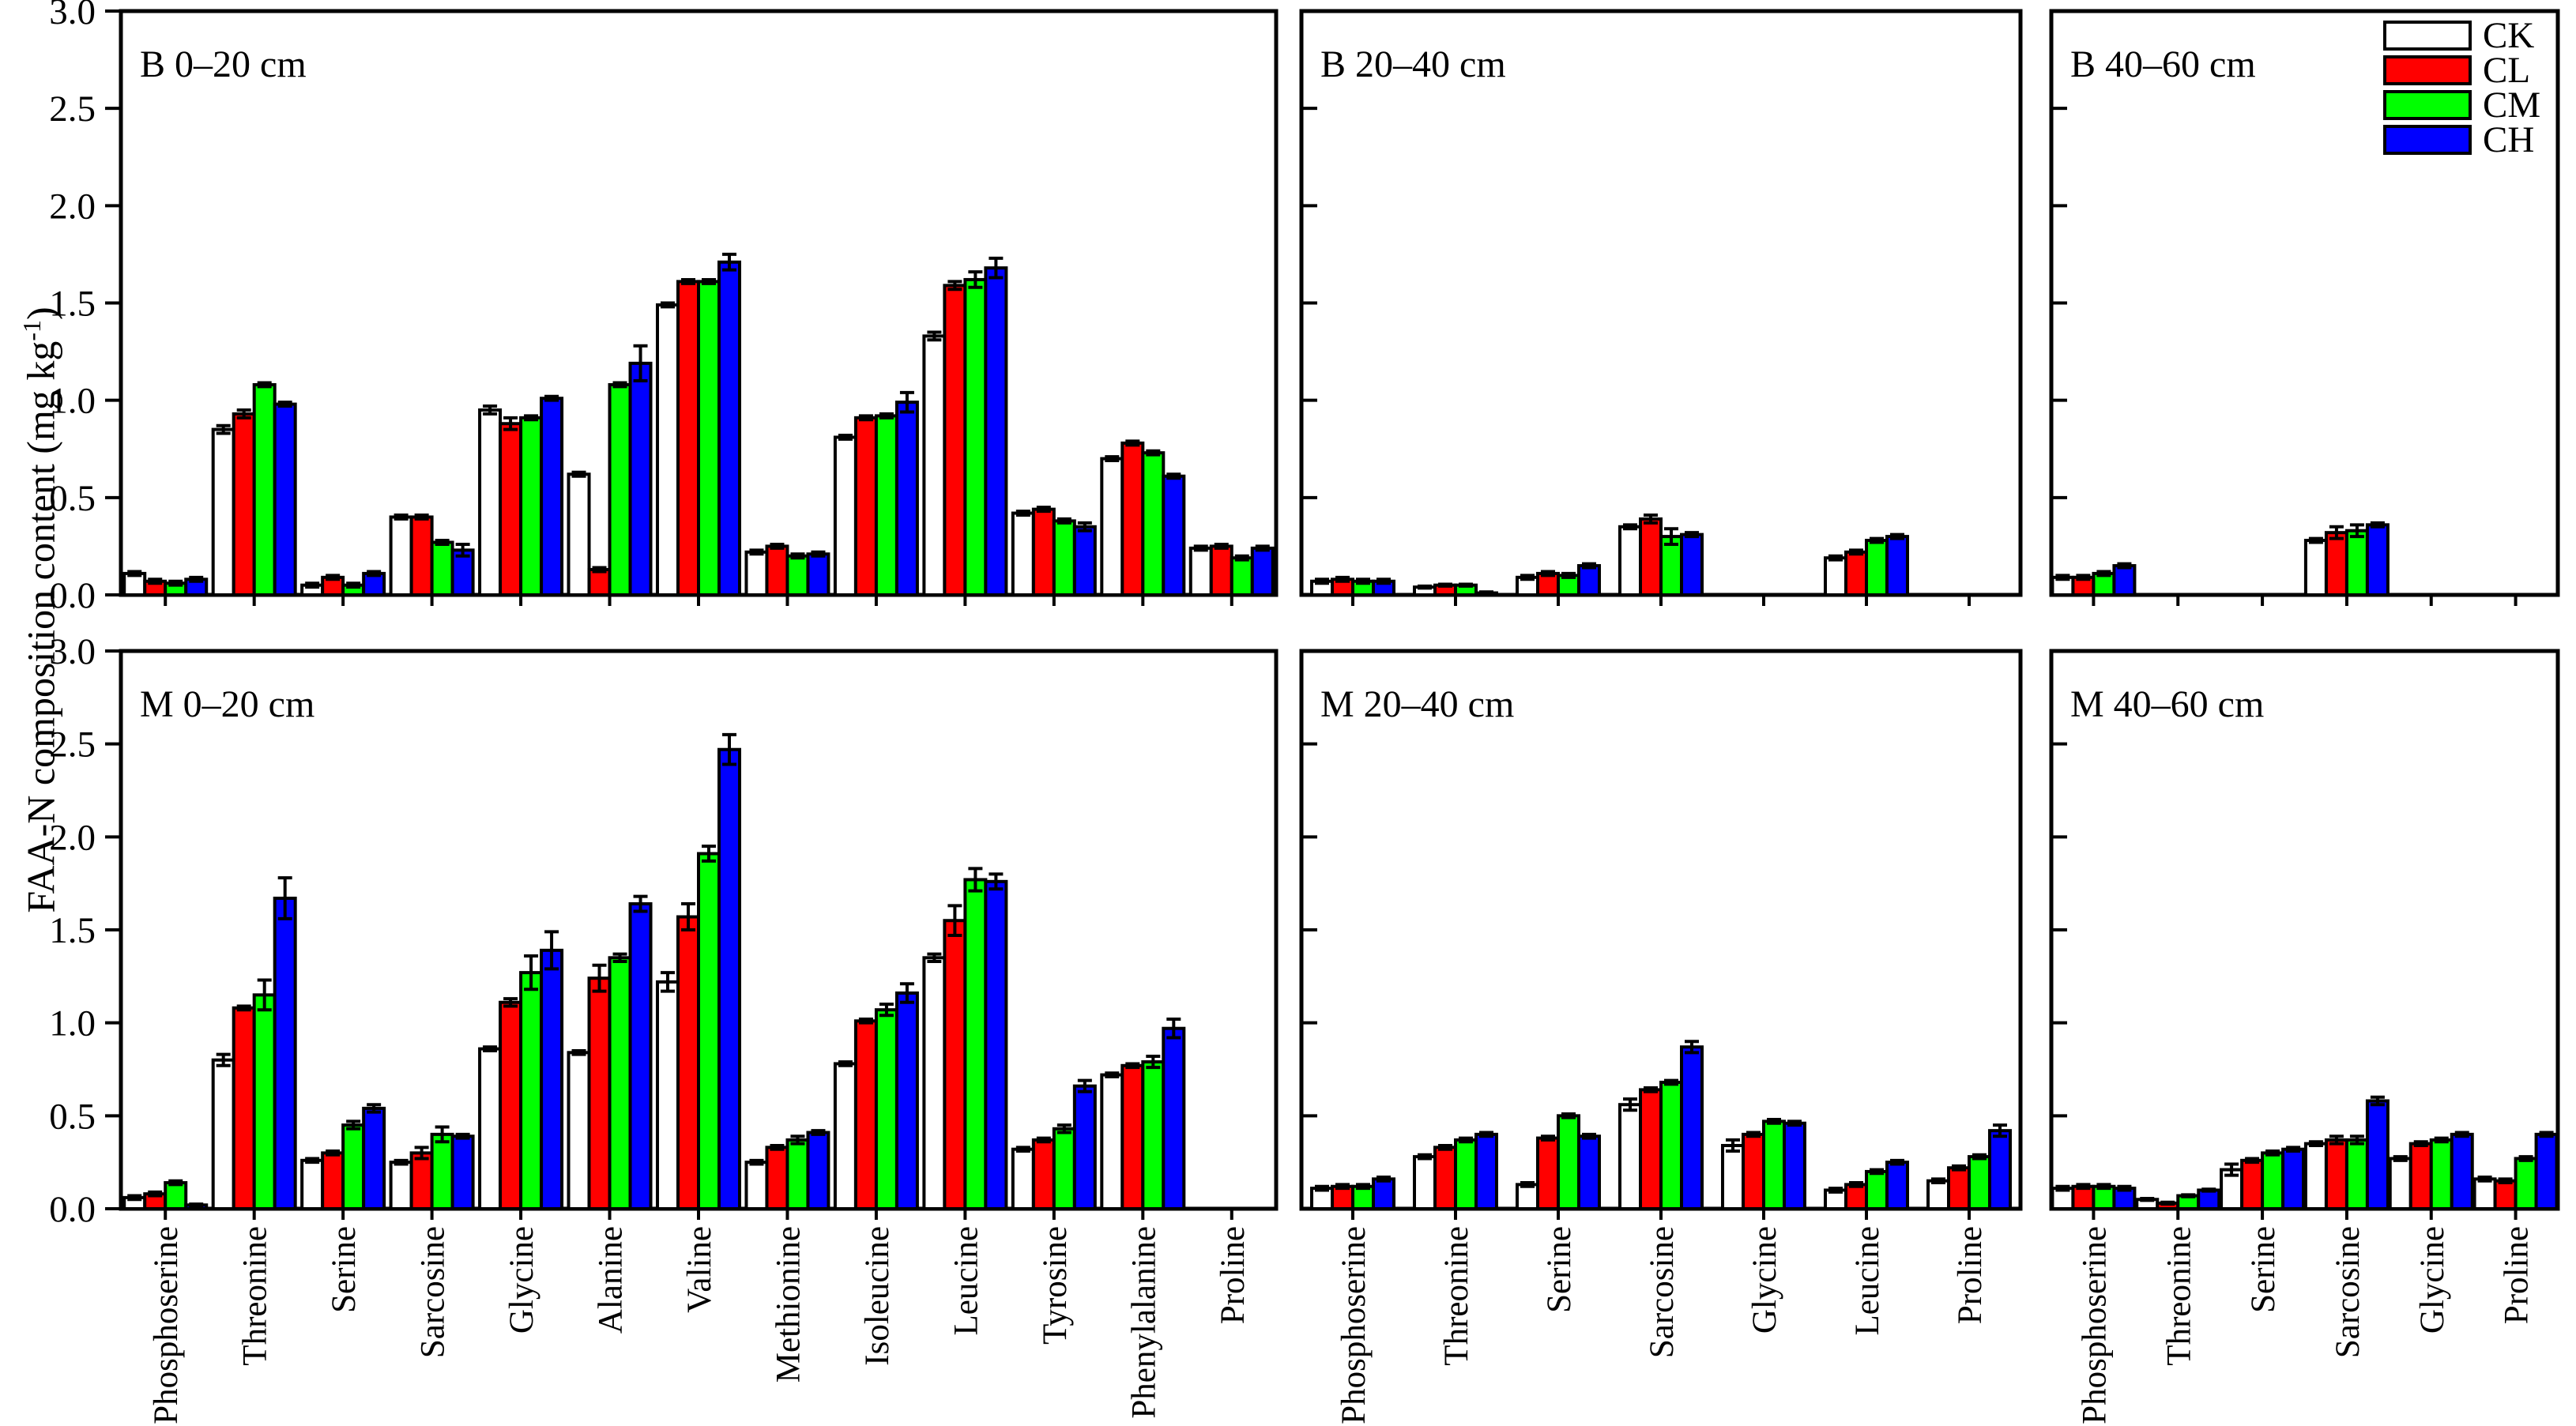 This screenshot has width=2576, height=1426. What do you see at coordinates (1661, 303) in the screenshot?
I see `panel-border` at bounding box center [1661, 303].